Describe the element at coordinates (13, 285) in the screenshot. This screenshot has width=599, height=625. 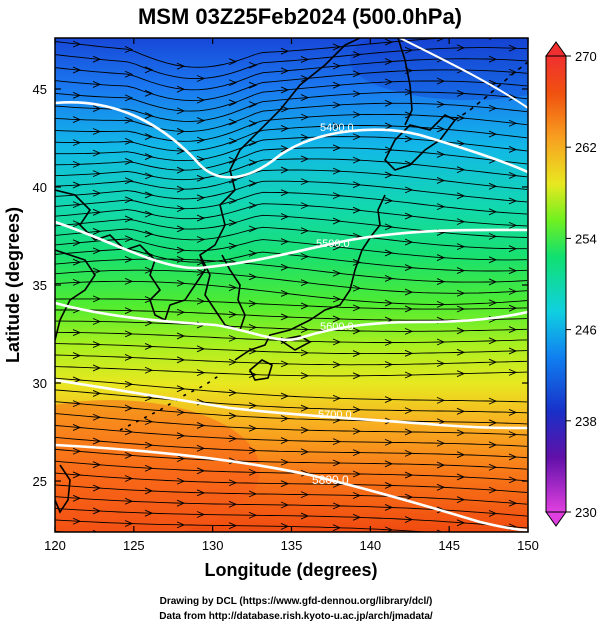
I see `y-axis-label: Latitude (degrees)` at that location.